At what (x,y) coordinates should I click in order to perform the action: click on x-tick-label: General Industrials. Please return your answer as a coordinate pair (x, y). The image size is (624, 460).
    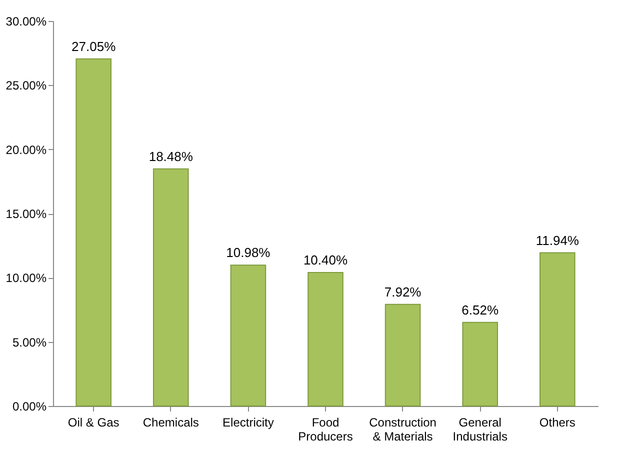
    Looking at the image, I should click on (480, 430).